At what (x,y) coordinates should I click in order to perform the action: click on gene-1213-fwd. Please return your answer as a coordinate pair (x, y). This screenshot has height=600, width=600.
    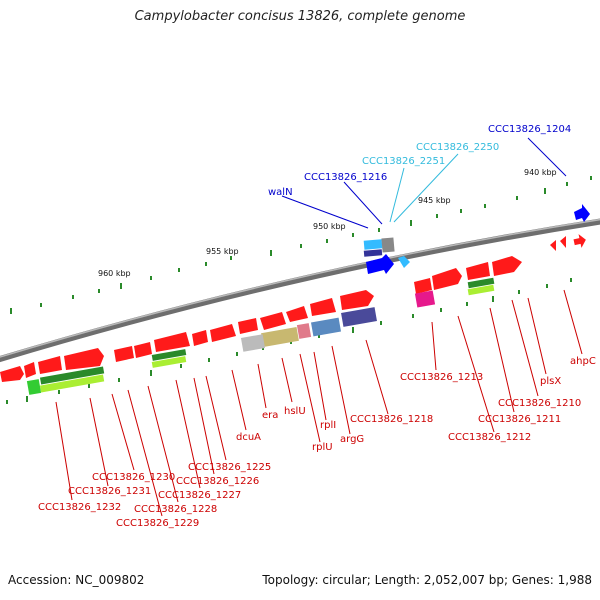
    Looking at the image, I should click on (447, 279).